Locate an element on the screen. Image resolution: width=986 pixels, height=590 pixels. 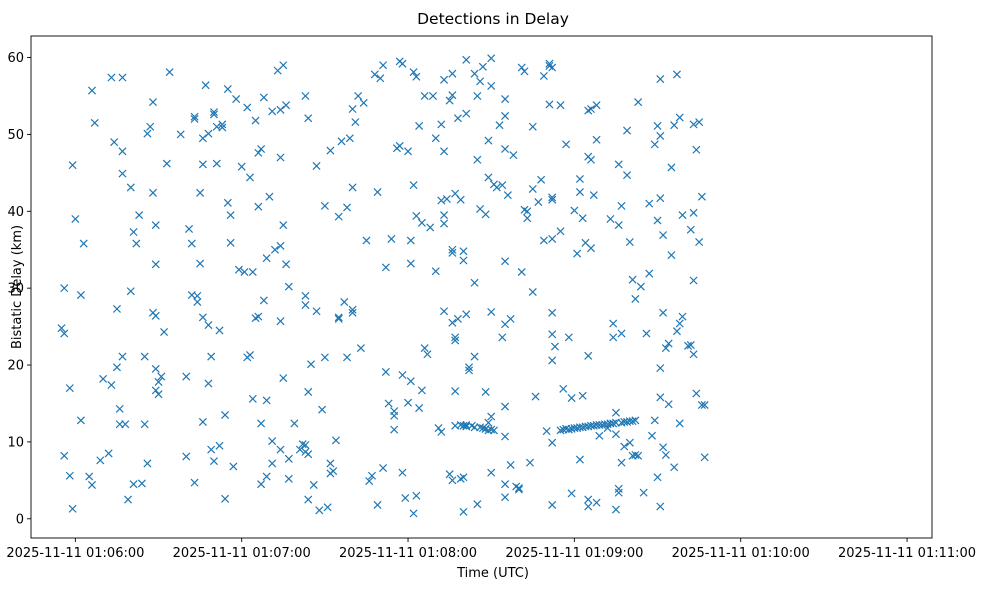
y-axis: 0 10 20 30 40 50 60 is located at coordinates (19, 289).